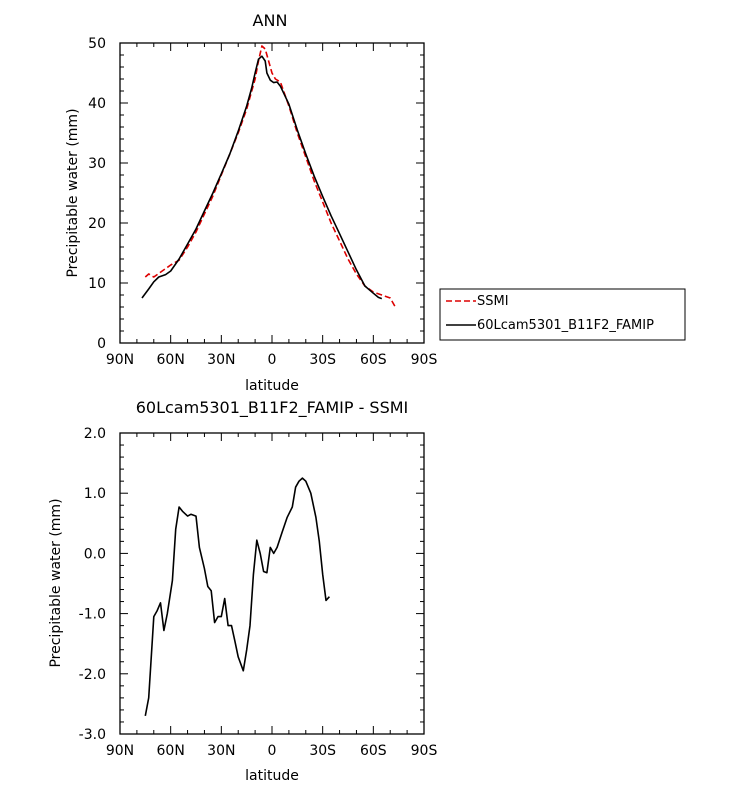 This screenshot has width=733, height=792. I want to click on legend-label-model: 60Lcam5301_B11F2_FAMIP, so click(565, 325).